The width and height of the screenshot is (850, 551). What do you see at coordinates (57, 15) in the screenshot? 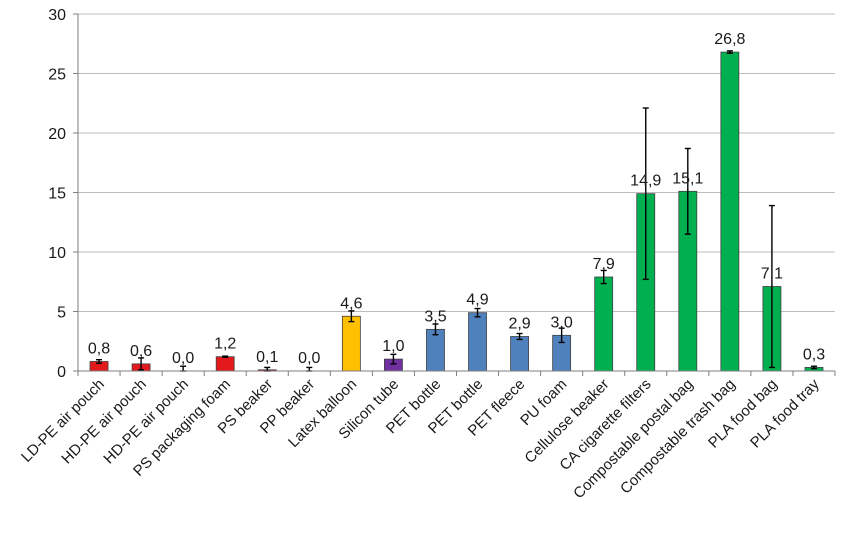
I see `y-tick-label: 30` at bounding box center [57, 15].